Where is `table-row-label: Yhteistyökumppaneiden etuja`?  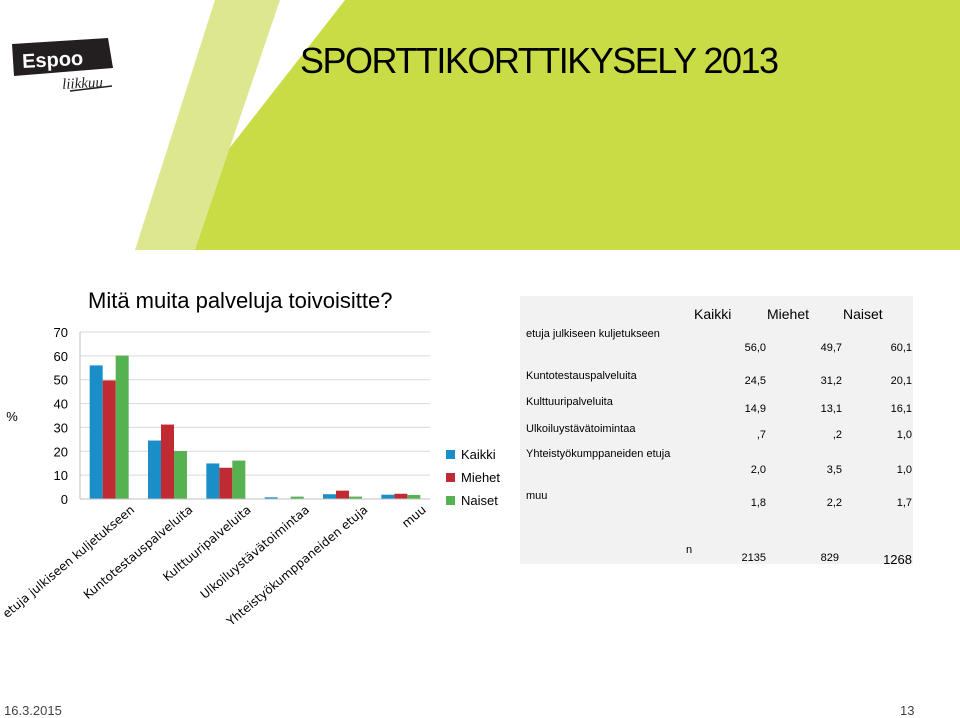
table-row-label: Yhteistyökumppaneiden etuja is located at coordinates (598, 454).